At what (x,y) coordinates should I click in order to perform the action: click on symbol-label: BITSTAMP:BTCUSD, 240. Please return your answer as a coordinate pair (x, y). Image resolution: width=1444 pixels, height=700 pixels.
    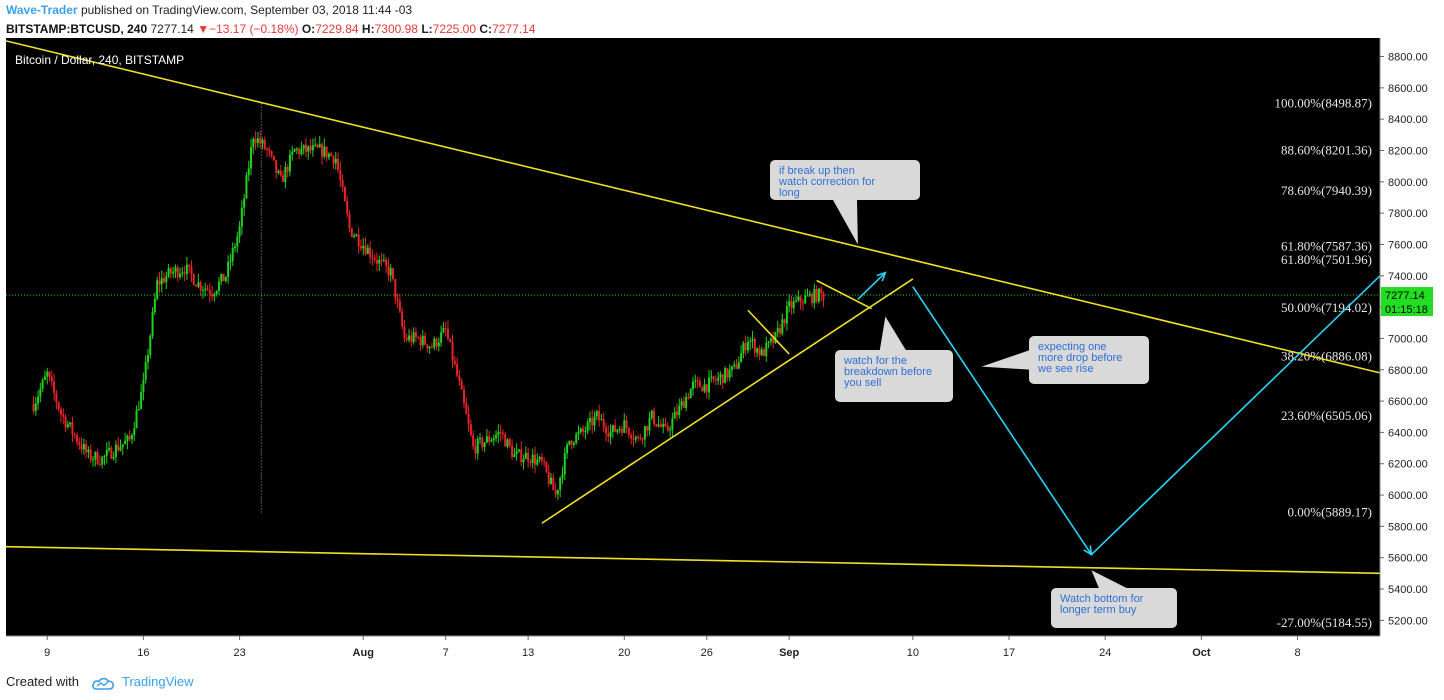
    Looking at the image, I should click on (77, 29).